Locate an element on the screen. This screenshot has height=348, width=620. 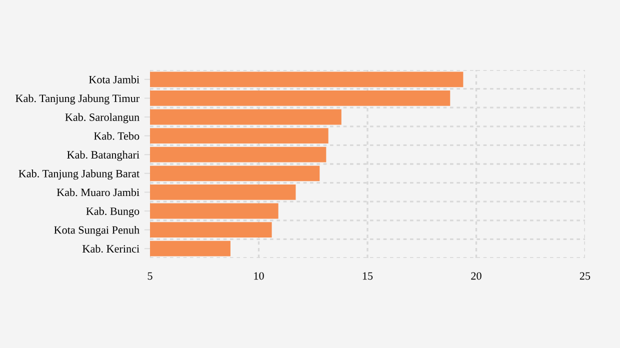
y-tick-label: Kab. Kerinci is located at coordinates (111, 248).